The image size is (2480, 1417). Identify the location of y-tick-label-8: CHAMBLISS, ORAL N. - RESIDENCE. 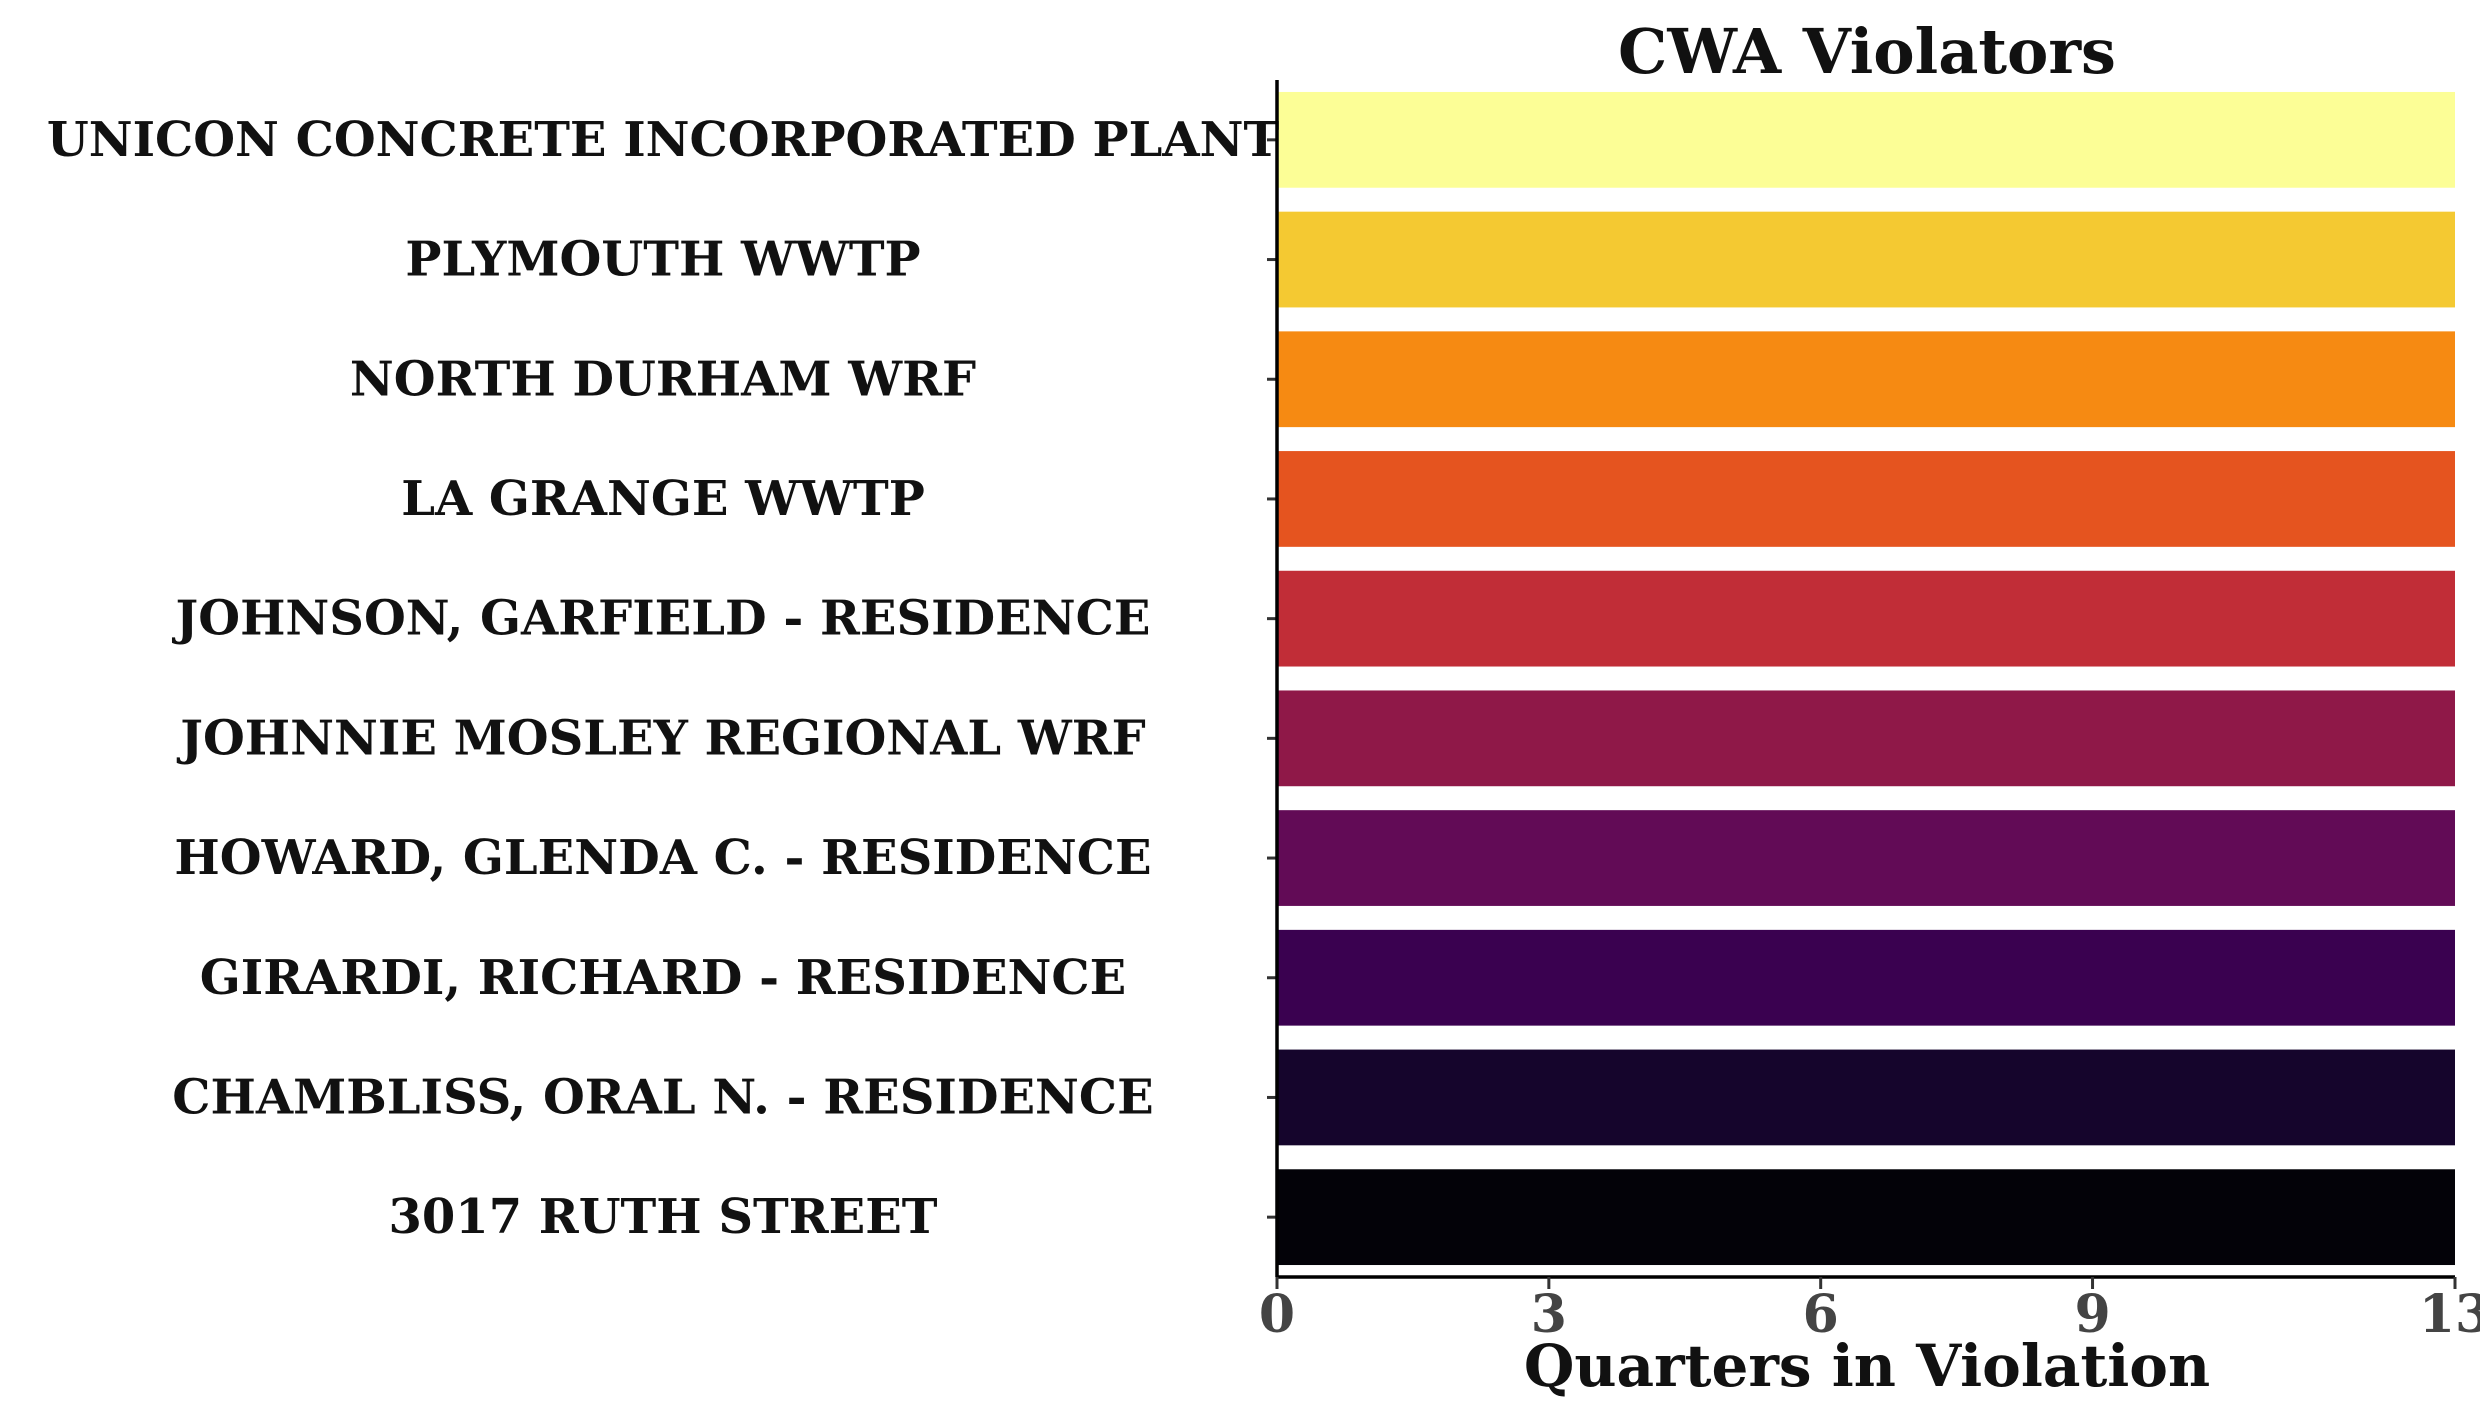
(662, 1097).